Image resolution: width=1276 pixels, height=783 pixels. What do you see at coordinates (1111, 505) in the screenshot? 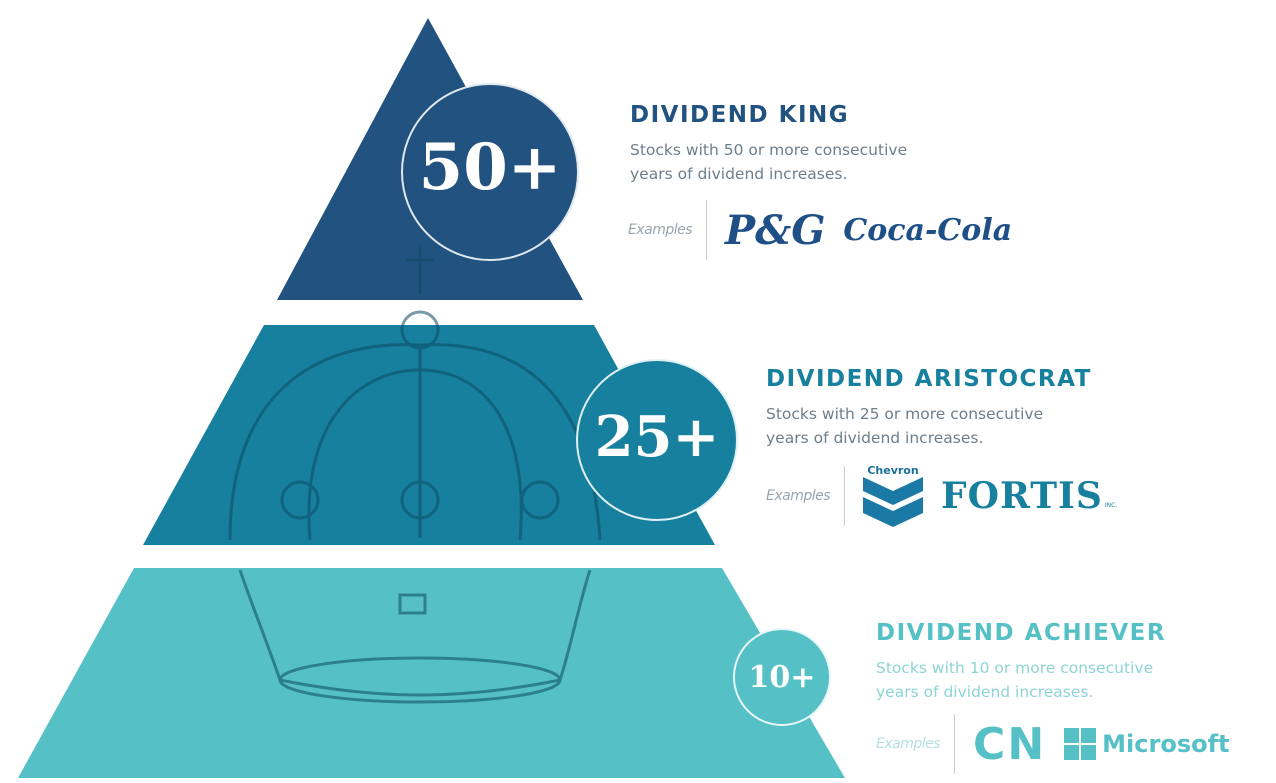
I see `fortis-inc-text: INC.` at bounding box center [1111, 505].